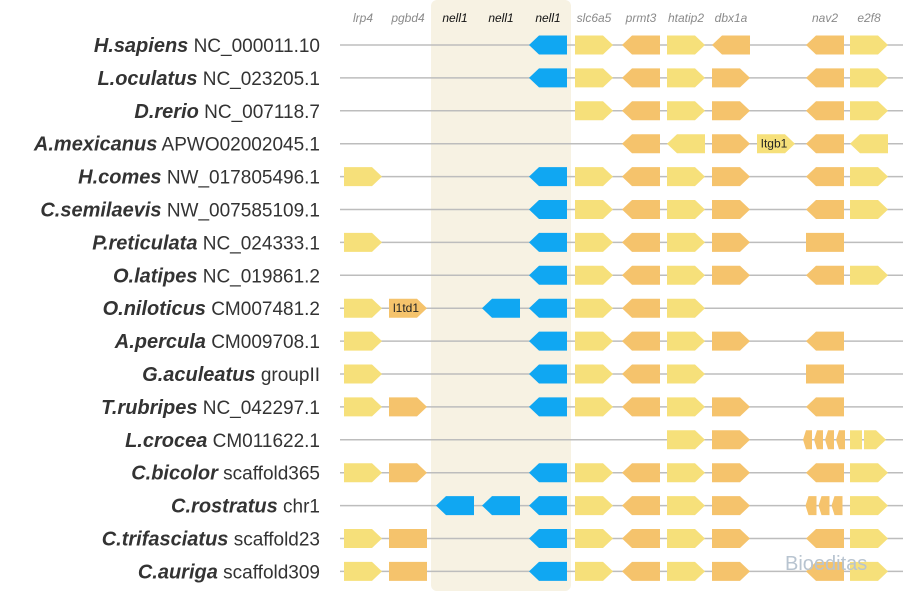 This screenshot has height=591, width=903. I want to click on species-name: G.aculeatus, so click(198, 375).